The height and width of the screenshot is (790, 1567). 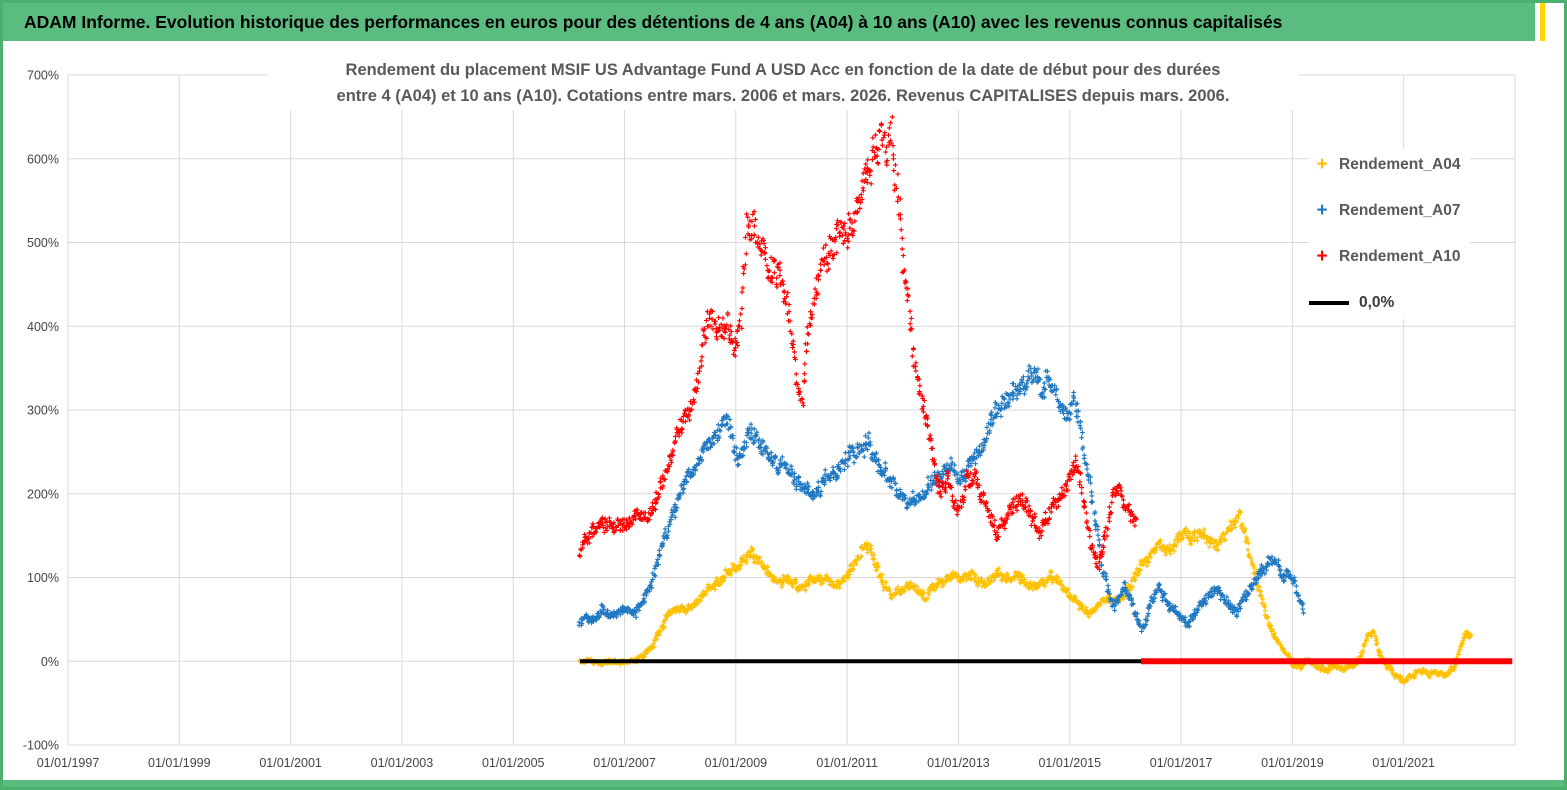 What do you see at coordinates (1181, 763) in the screenshot?
I see `svg-text: 01/01/2017` at bounding box center [1181, 763].